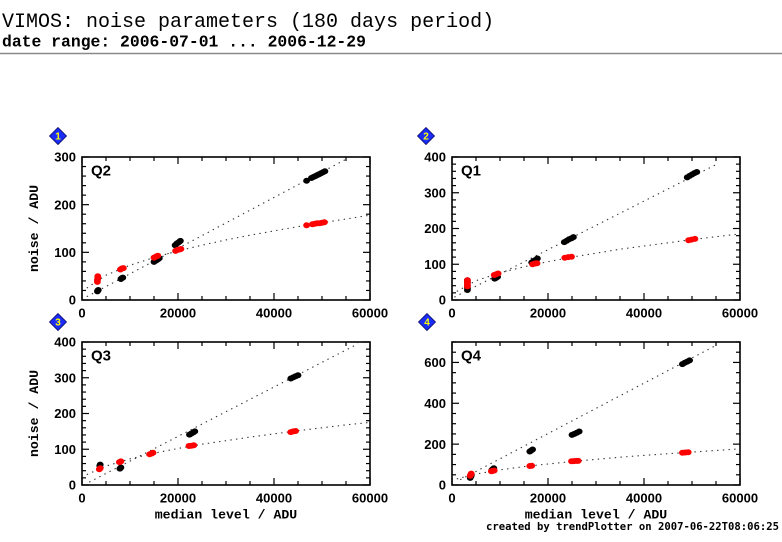  I want to click on black-fit-line, so click(223, 413).